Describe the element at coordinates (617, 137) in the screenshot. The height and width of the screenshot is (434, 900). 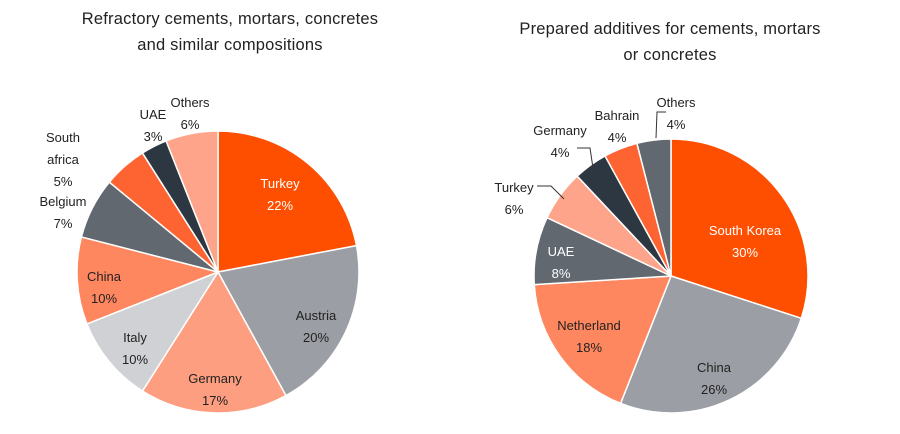
I see `slice-value-bahrain: 4%` at that location.